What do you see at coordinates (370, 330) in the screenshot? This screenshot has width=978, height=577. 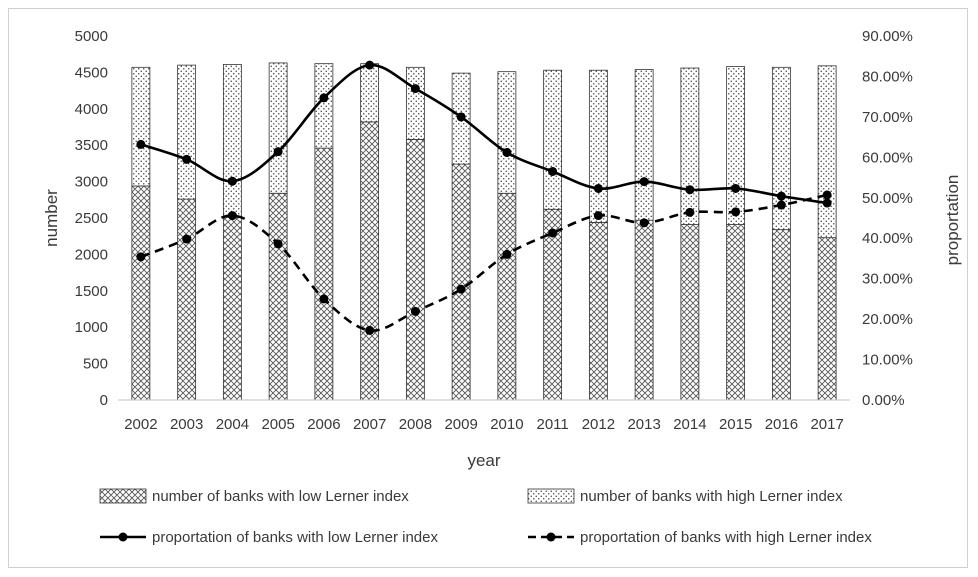 I see `point-high-2007` at bounding box center [370, 330].